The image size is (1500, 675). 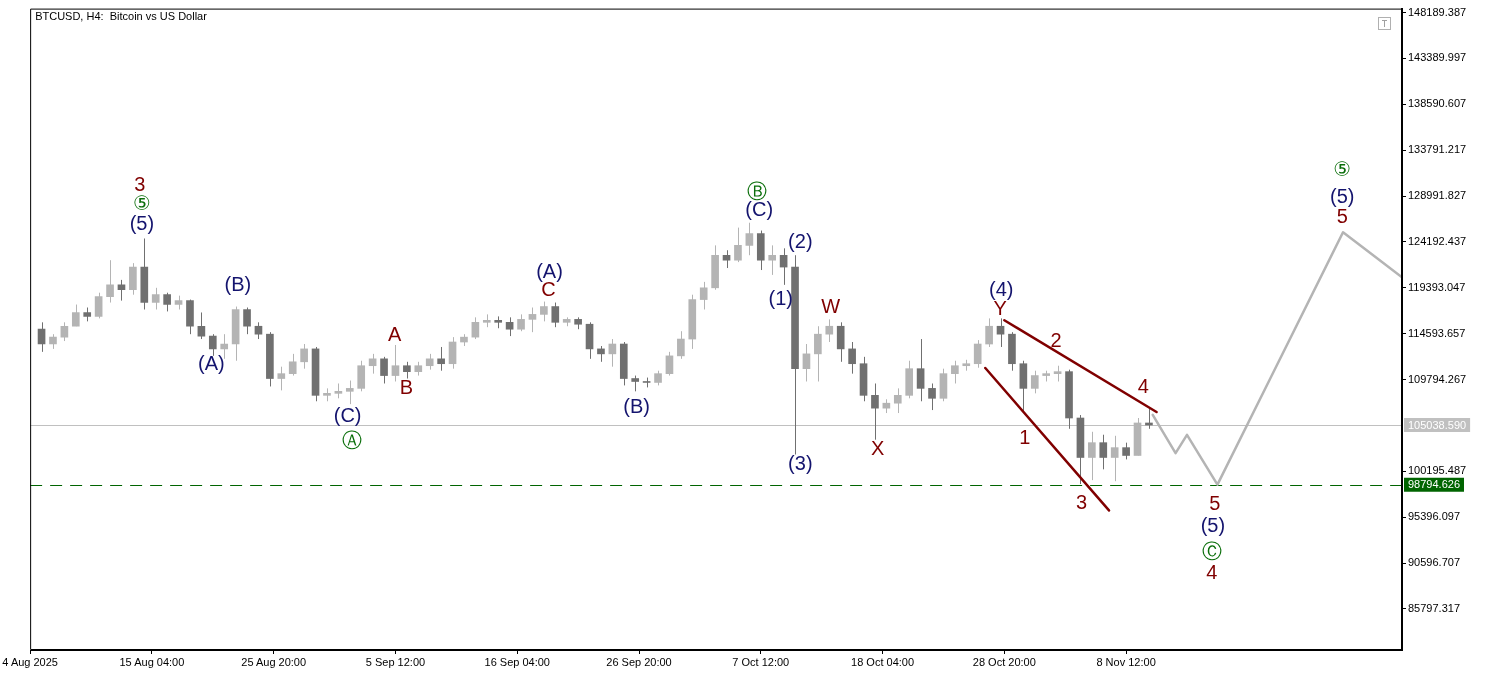 What do you see at coordinates (1211, 550) in the screenshot?
I see `annotation: Ⓒ` at bounding box center [1211, 550].